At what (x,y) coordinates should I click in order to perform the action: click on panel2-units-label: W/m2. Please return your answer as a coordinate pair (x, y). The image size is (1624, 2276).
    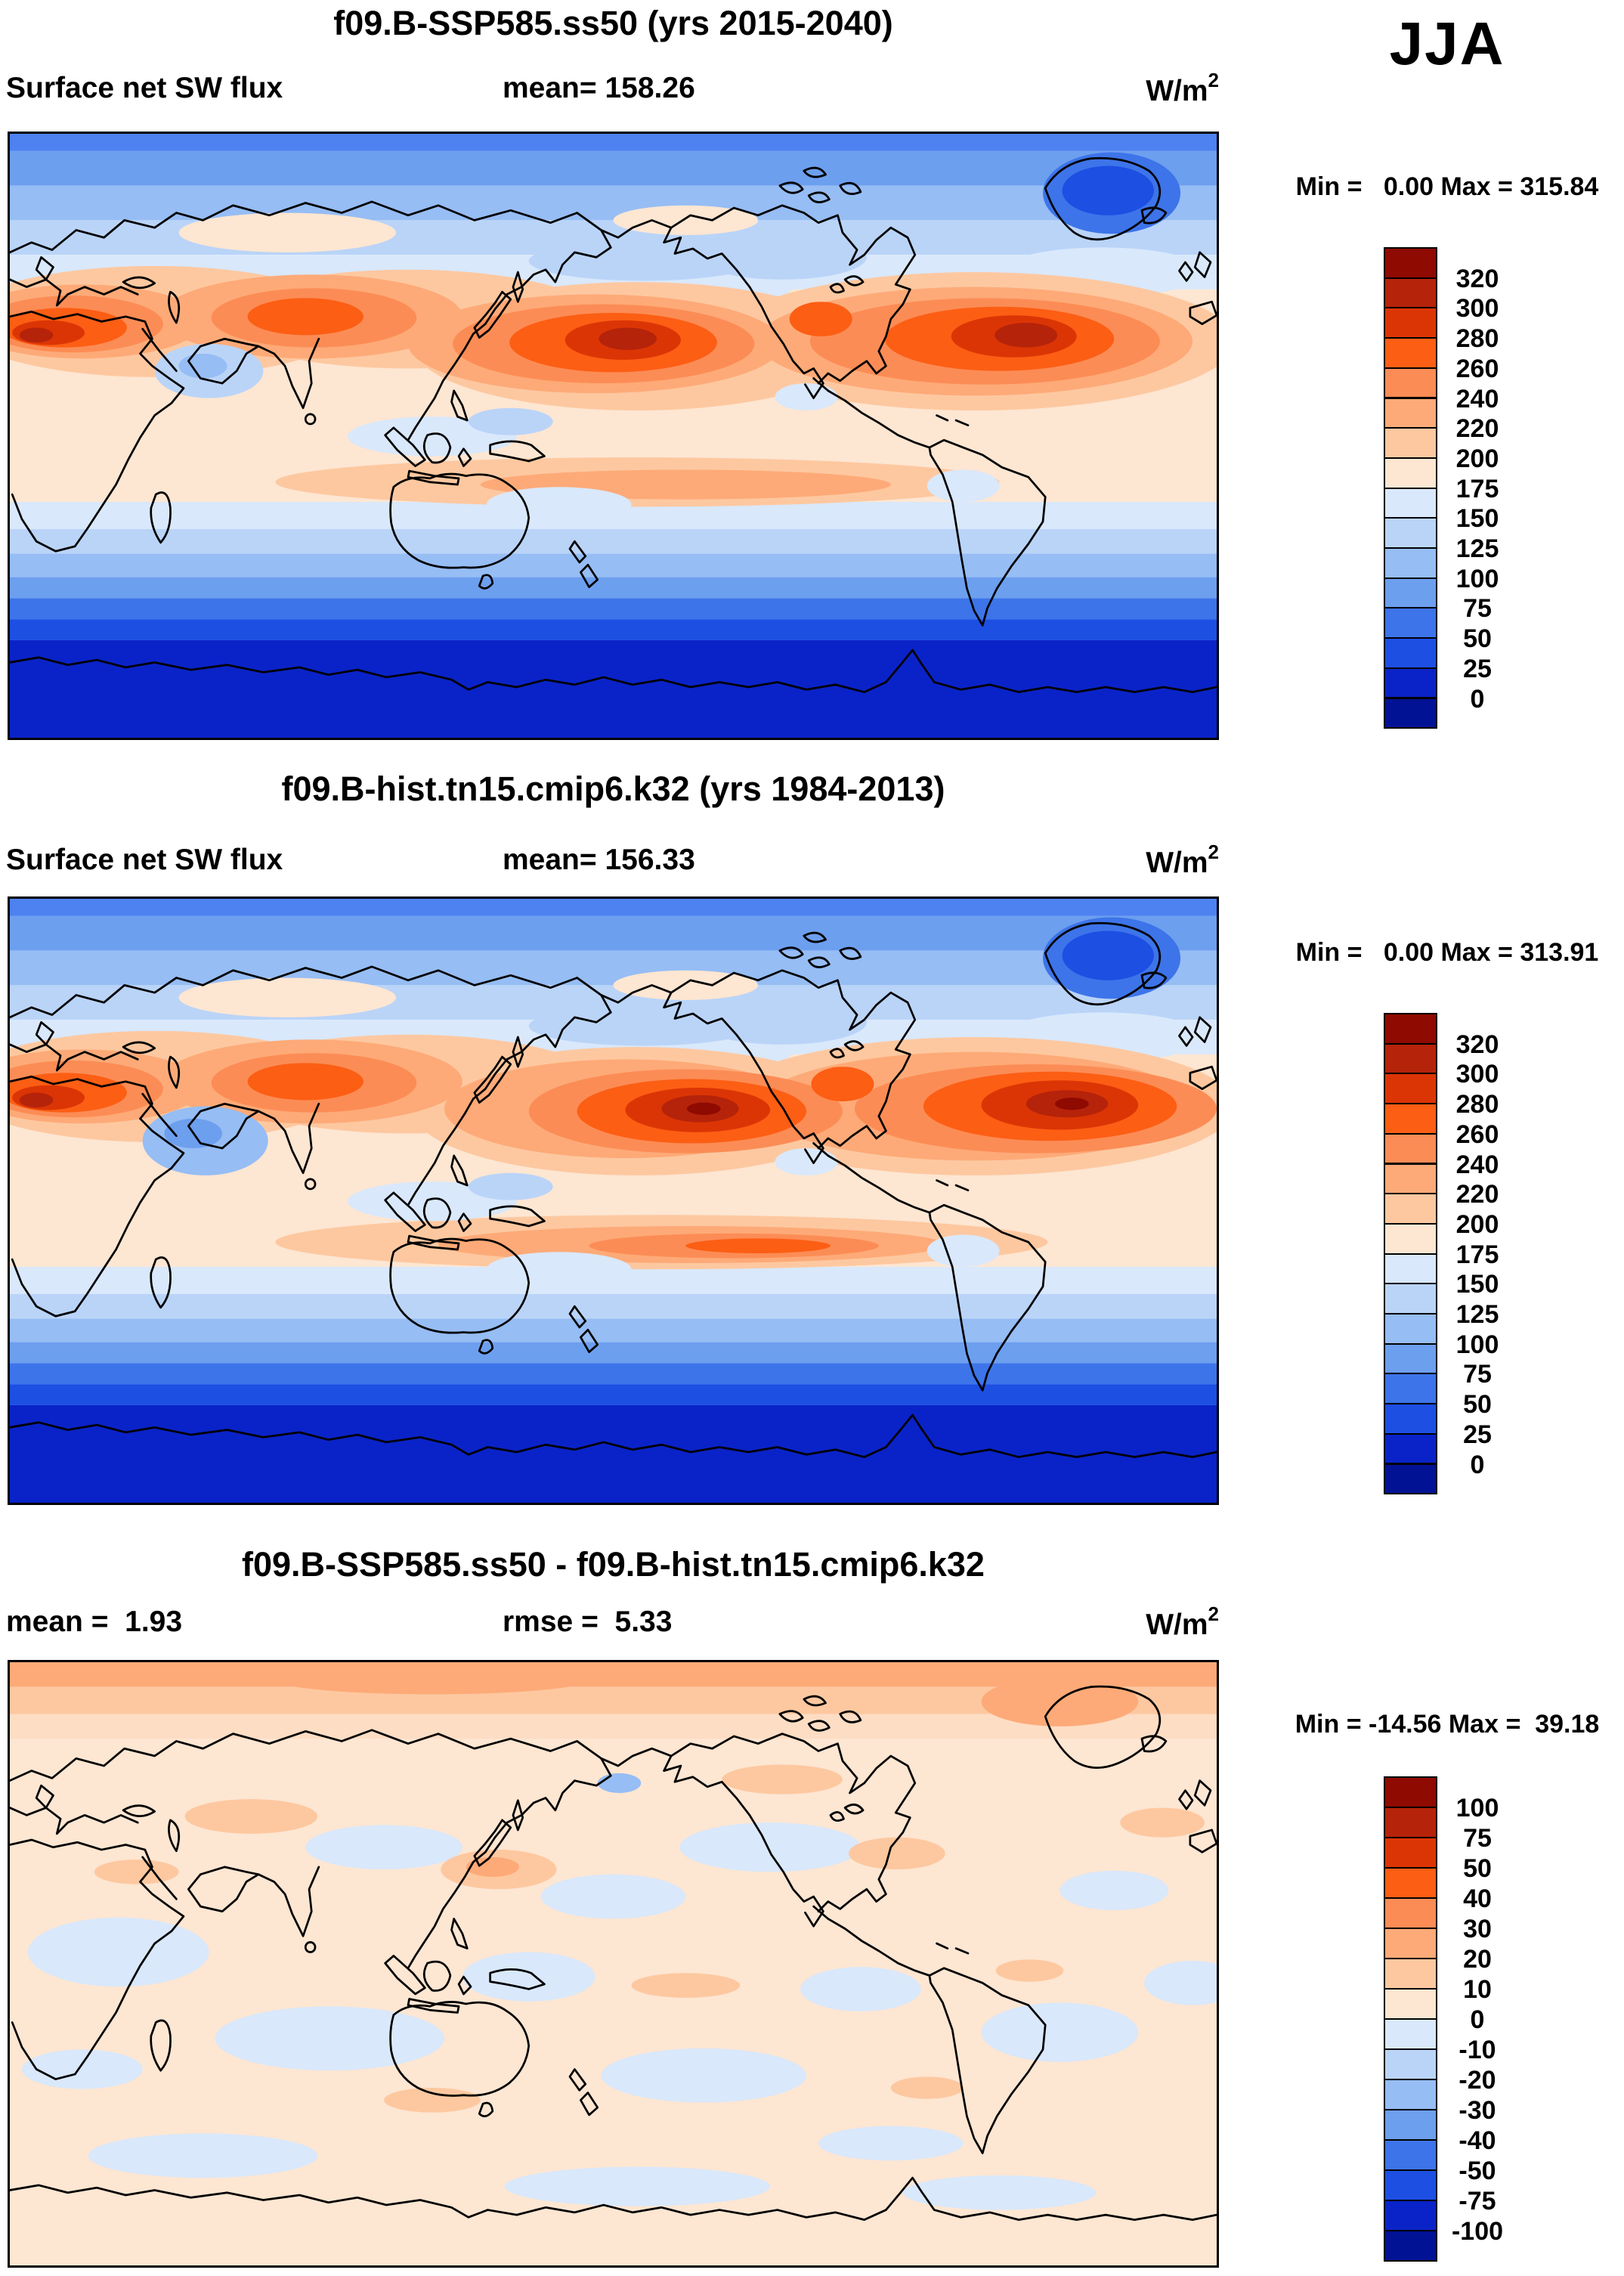
    Looking at the image, I should click on (1182, 860).